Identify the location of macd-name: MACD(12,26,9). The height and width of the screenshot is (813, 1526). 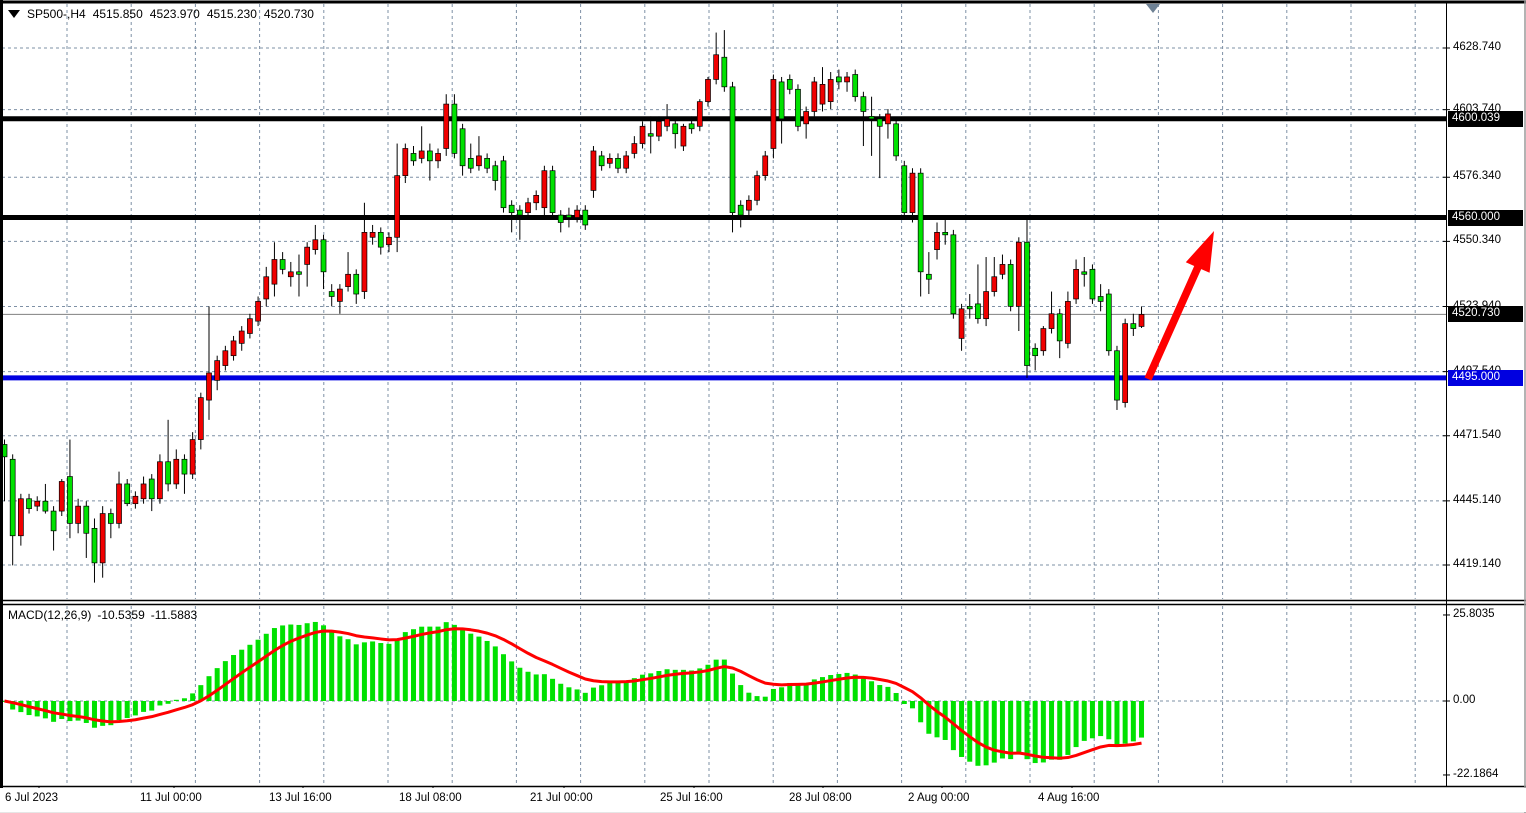
(50, 615).